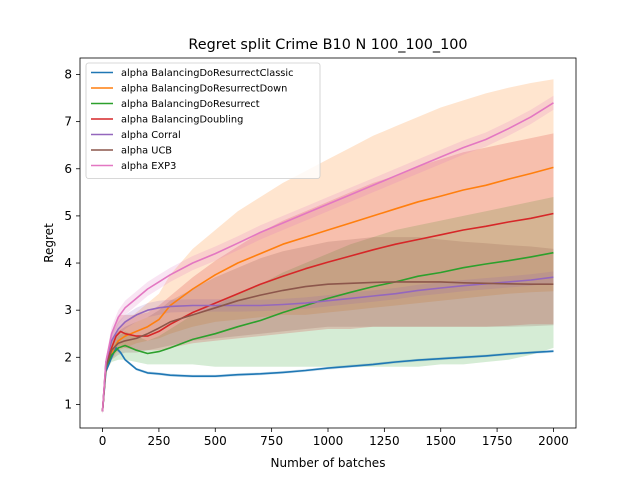  What do you see at coordinates (384, 441) in the screenshot?
I see `x-tick-label: 1250` at bounding box center [384, 441].